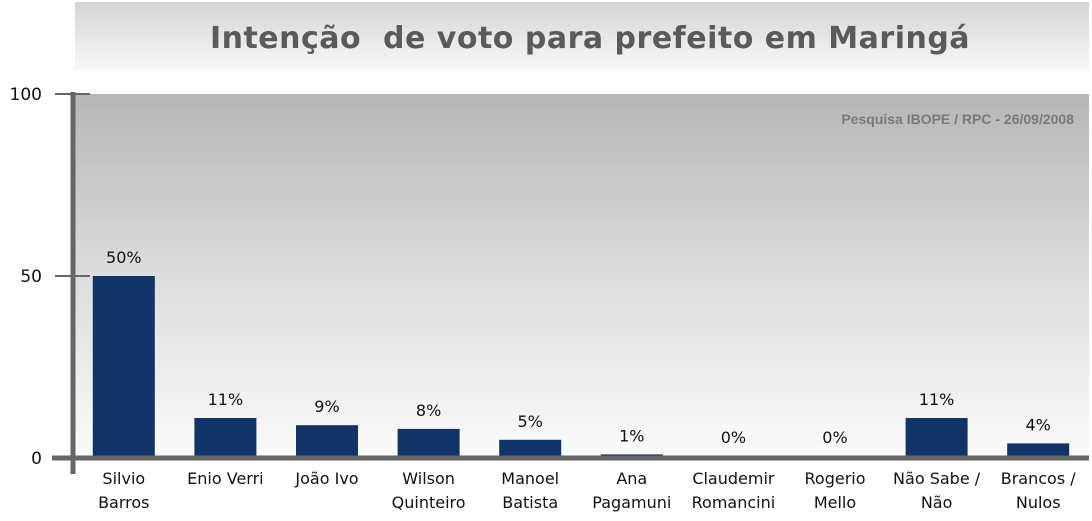 The width and height of the screenshot is (1092, 521). I want to click on y-axis-ticks: 0 50 100, so click(50, 277).